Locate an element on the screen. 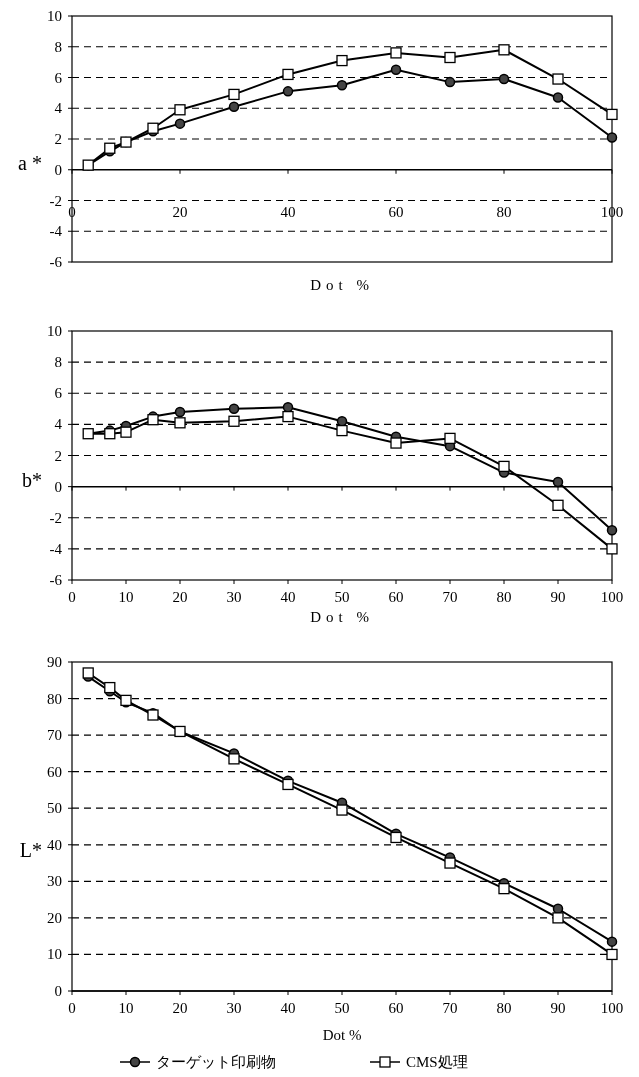 The height and width of the screenshot is (1077, 639). y-axis-title: L* is located at coordinates (30, 849).